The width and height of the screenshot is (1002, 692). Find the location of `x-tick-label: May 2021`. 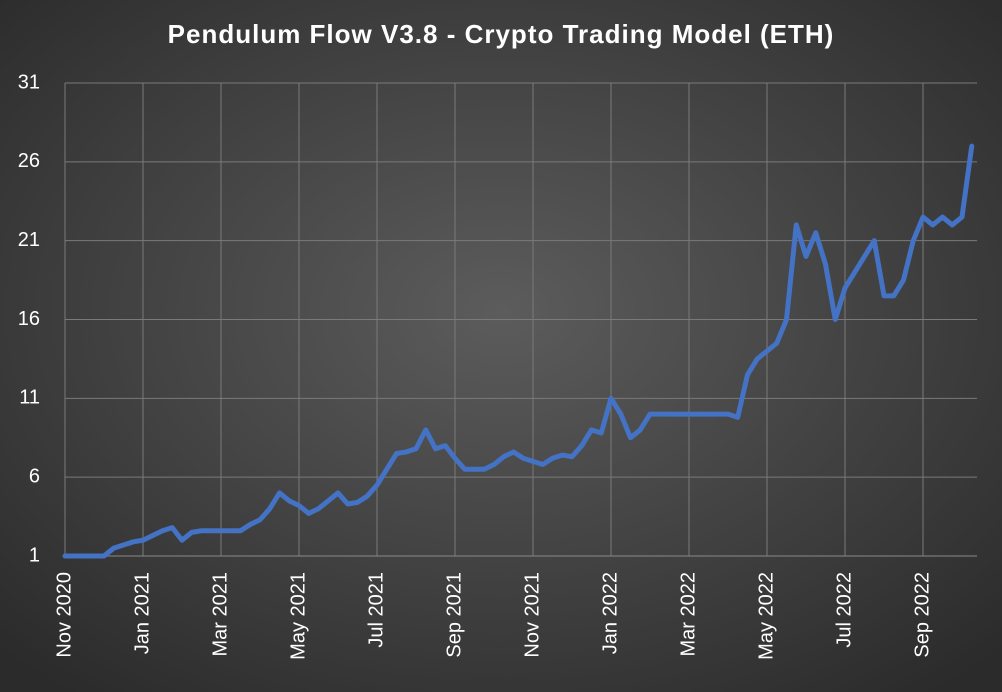

x-tick-label: May 2021 is located at coordinates (298, 616).